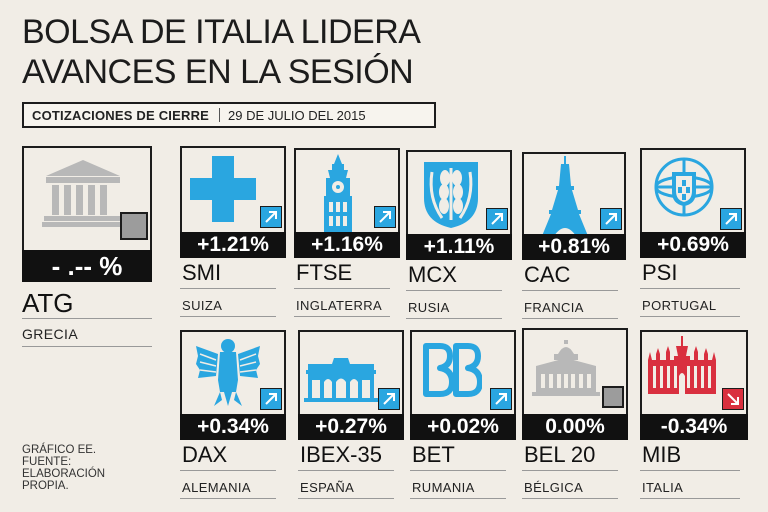 Image resolution: width=768 pixels, height=512 pixels. Describe the element at coordinates (50, 334) in the screenshot. I see `market-country: GRECIA` at that location.